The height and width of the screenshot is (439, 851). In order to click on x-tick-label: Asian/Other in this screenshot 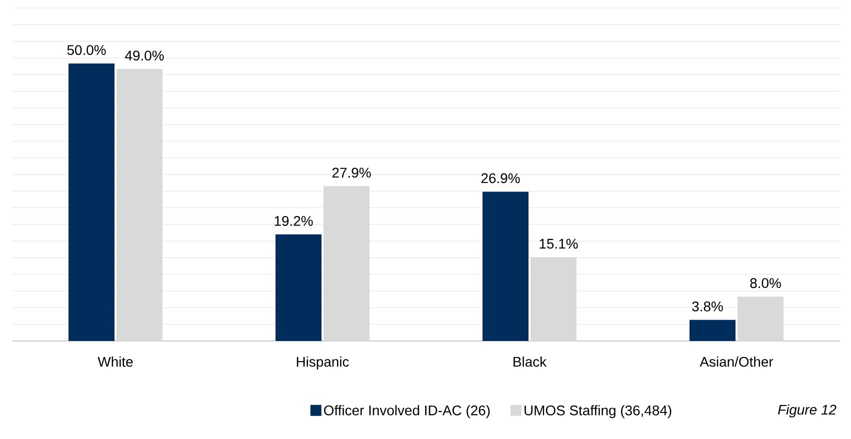, I will do `click(737, 361)`.